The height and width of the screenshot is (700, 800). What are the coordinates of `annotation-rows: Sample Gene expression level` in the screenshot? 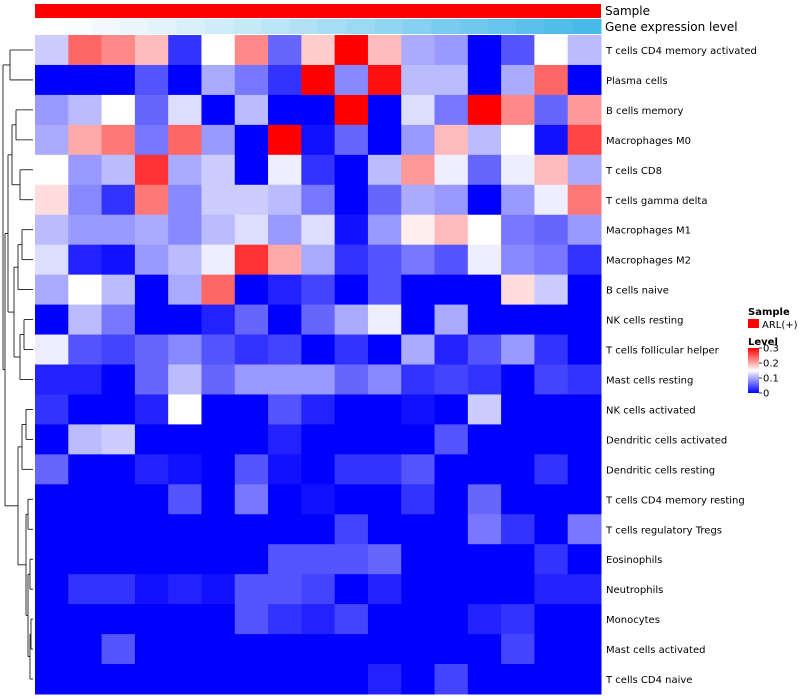 It's located at (386, 19).